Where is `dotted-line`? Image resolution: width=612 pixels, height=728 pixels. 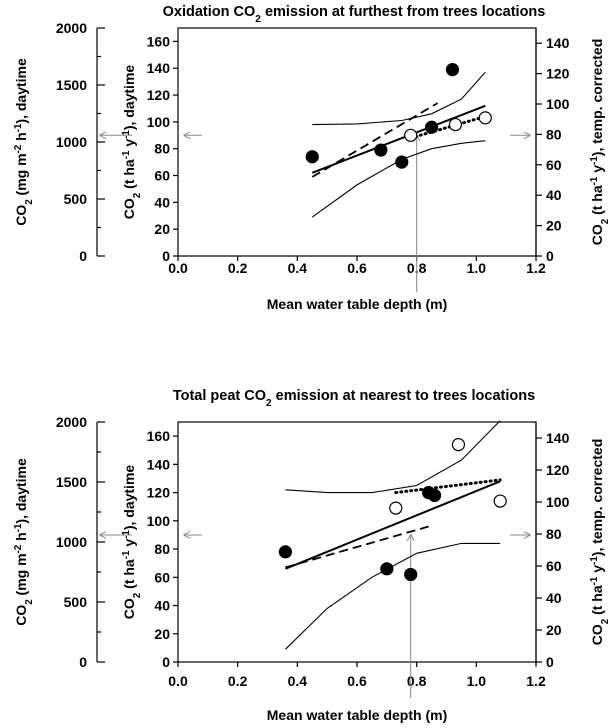 dotted-line is located at coordinates (448, 127).